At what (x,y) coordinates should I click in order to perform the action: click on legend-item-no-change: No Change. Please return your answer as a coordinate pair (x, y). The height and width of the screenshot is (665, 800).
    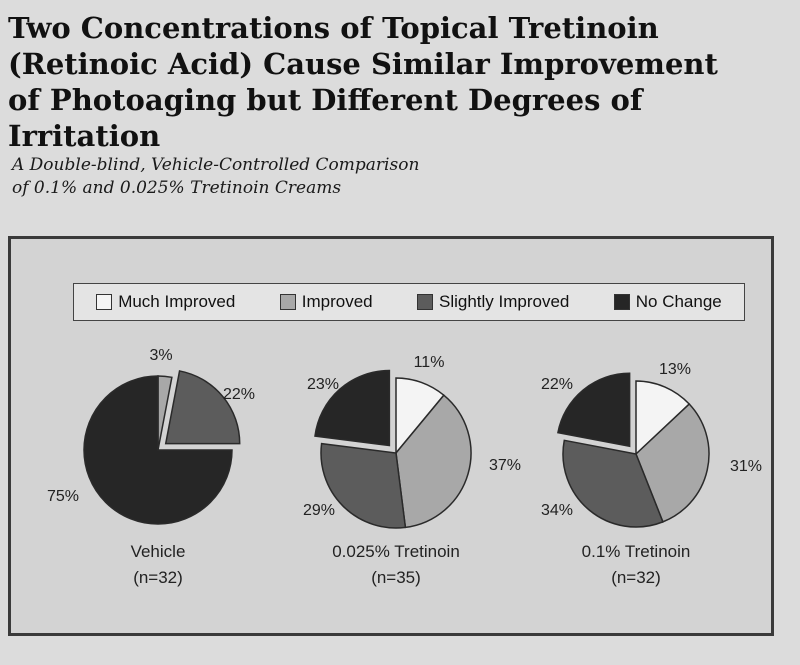
    Looking at the image, I should click on (667, 302).